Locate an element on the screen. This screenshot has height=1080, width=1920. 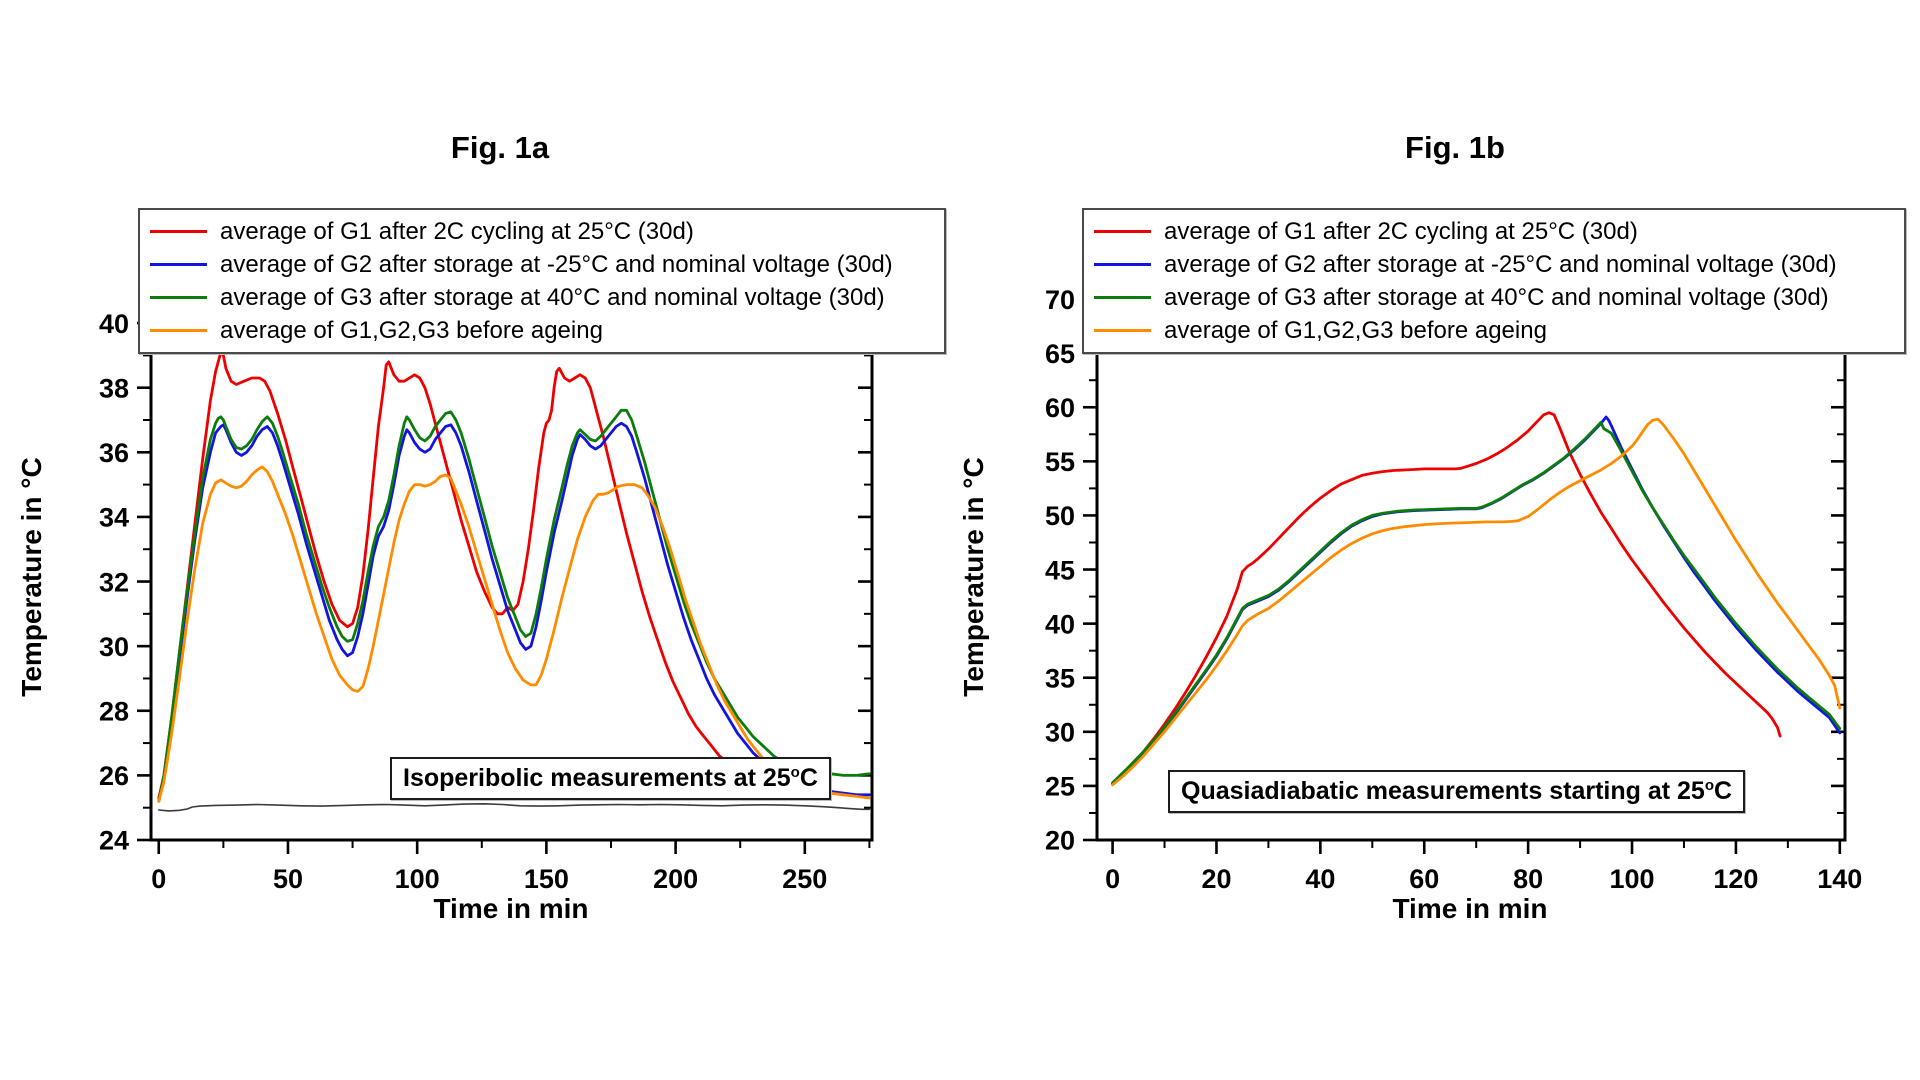
y-tick-label: 35 is located at coordinates (1060, 678).